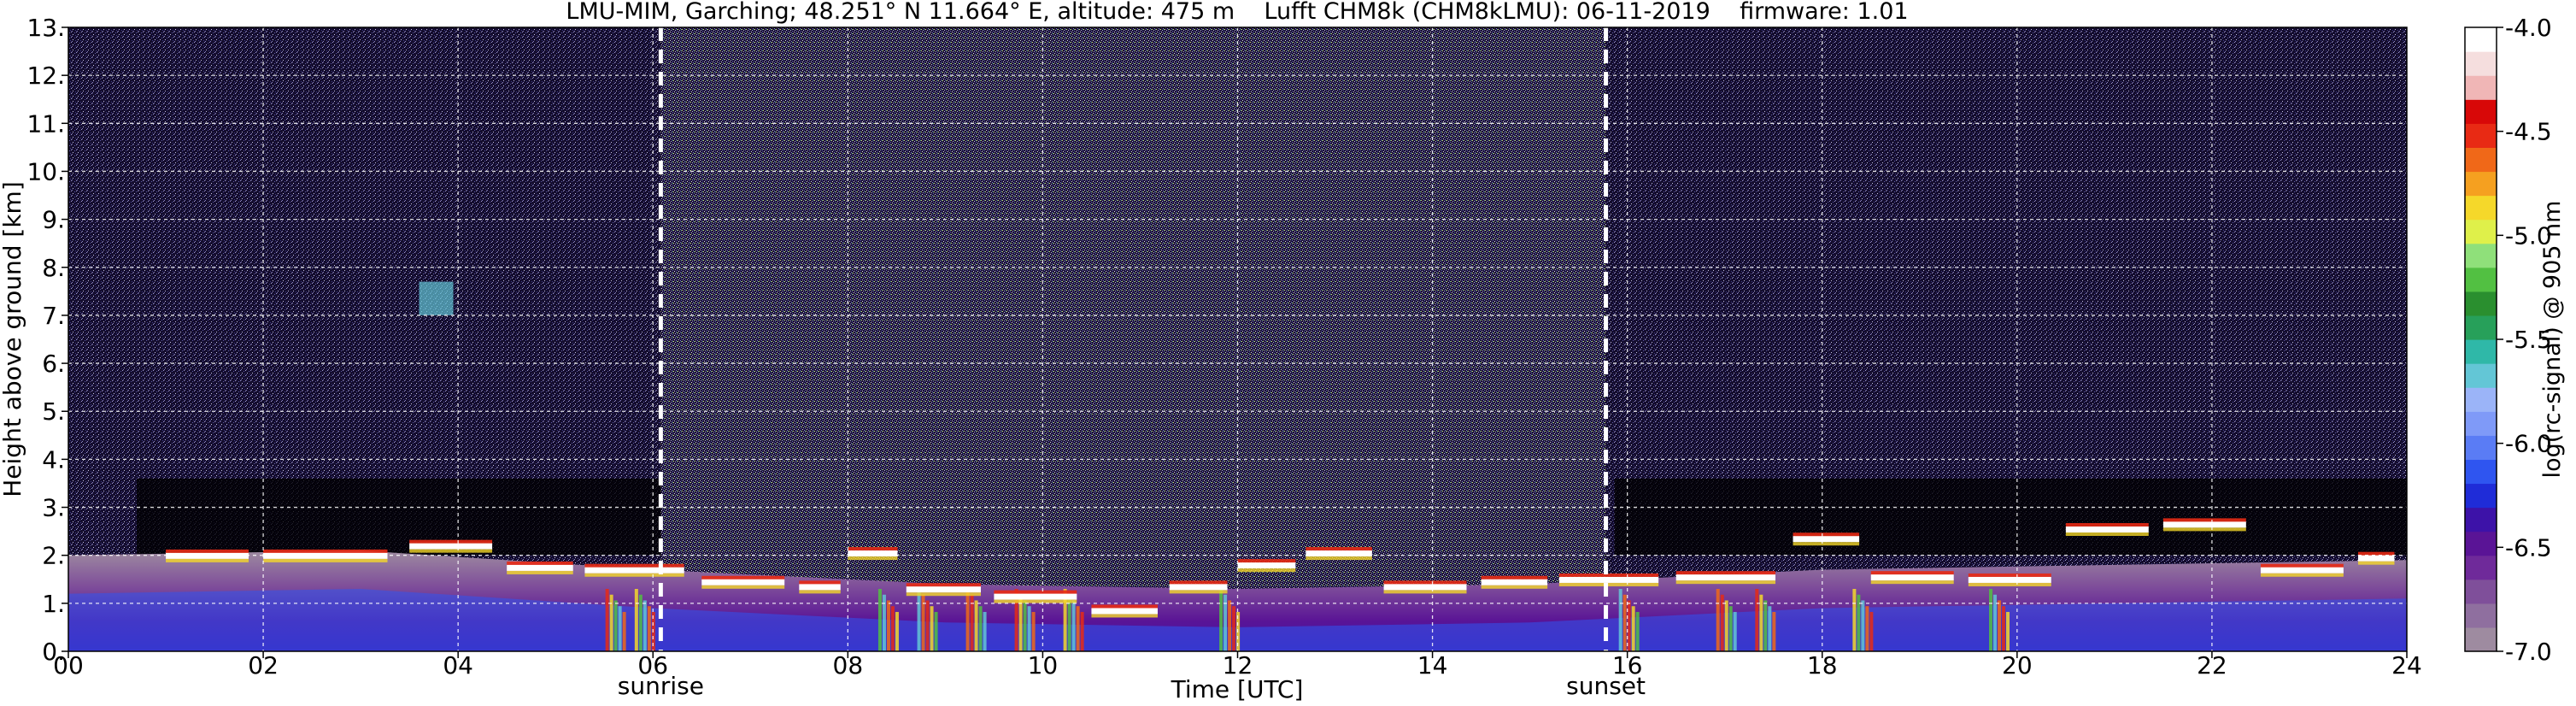  Describe the element at coordinates (45, 171) in the screenshot. I see `y-tick-label: 10.` at that location.